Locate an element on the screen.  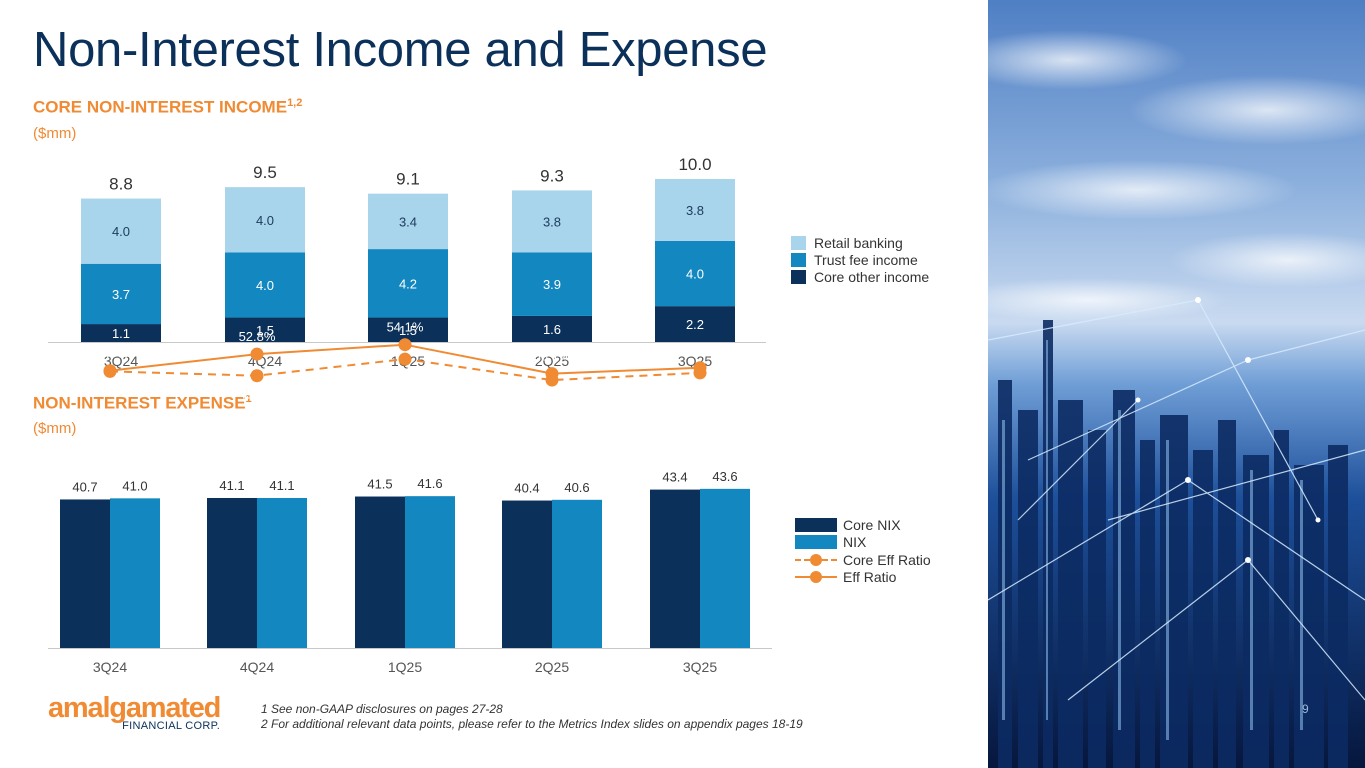
point-label-core-eff-ratio-1q25: 52.1% is located at coordinates (405, 377).